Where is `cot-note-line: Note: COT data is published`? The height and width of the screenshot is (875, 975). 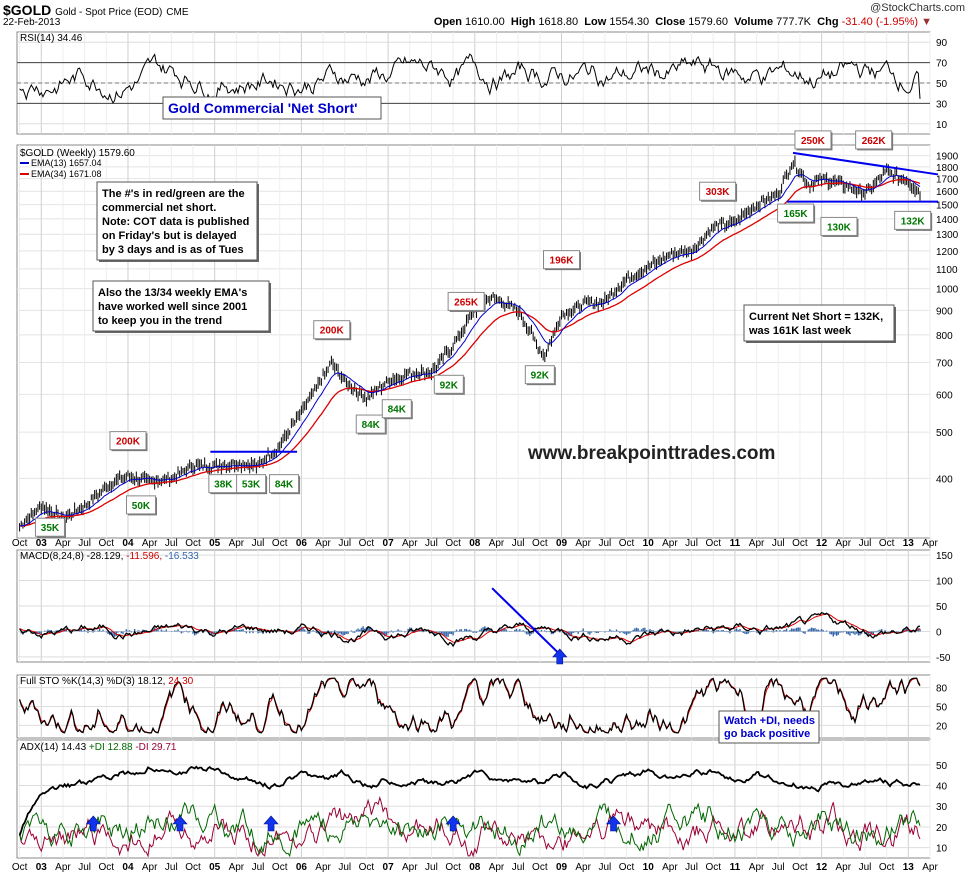
cot-note-line: Note: COT data is published is located at coordinates (175, 222).